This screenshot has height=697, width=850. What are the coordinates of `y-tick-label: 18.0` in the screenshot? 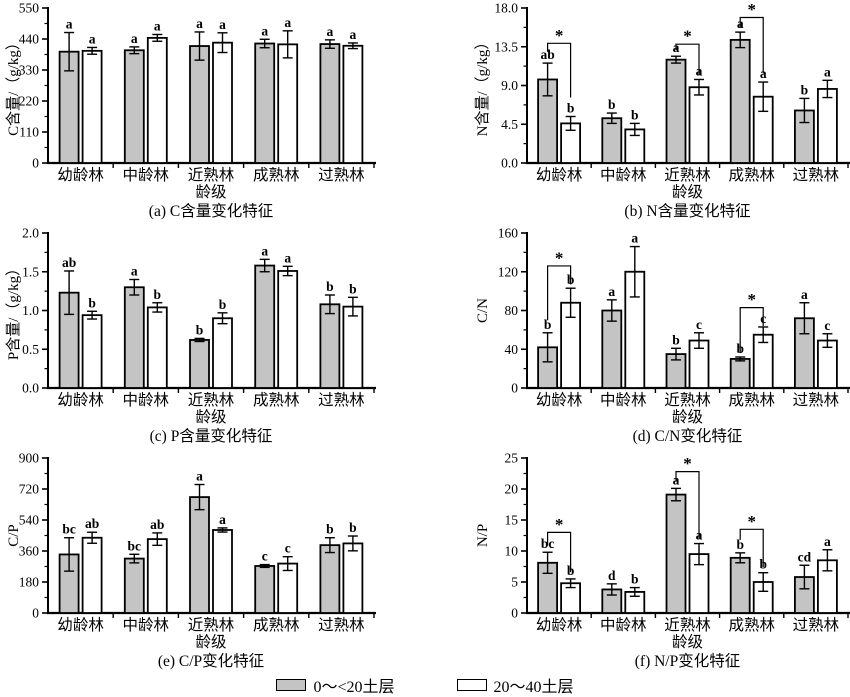 It's located at (506, 8).